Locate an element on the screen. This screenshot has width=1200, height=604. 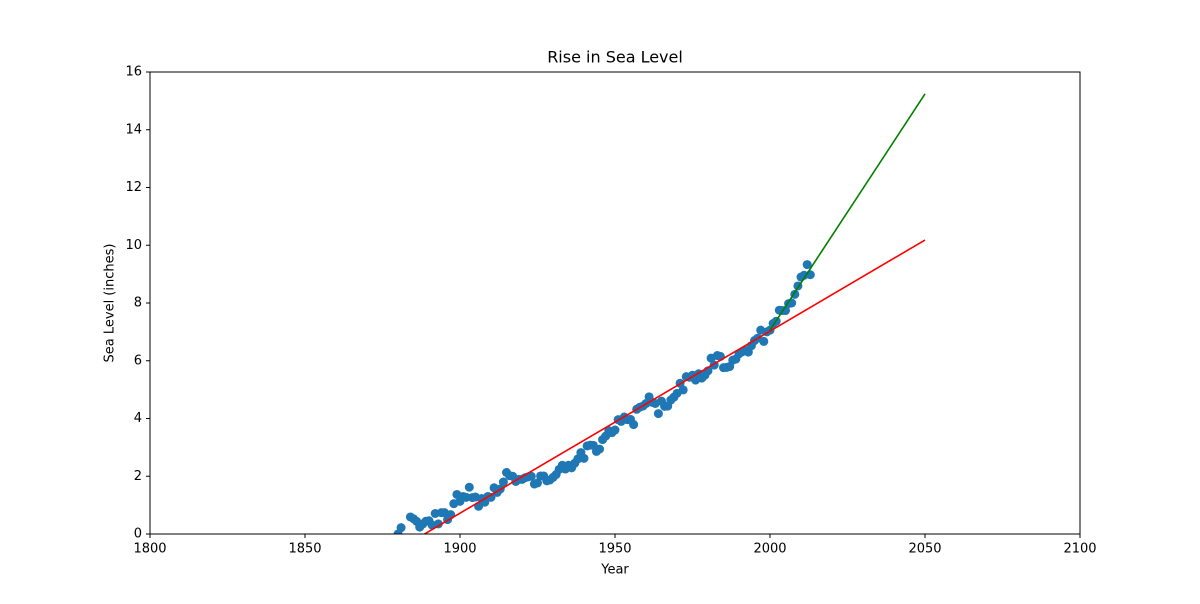
y-tick-label: 6 is located at coordinates (138, 360).